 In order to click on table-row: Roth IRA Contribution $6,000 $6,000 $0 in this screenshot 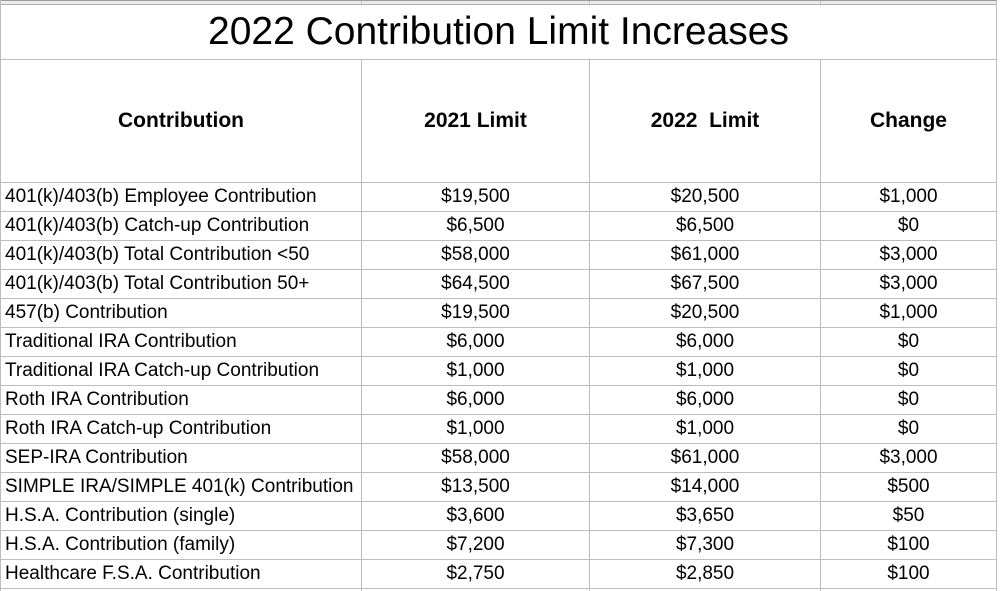, I will do `click(499, 400)`.